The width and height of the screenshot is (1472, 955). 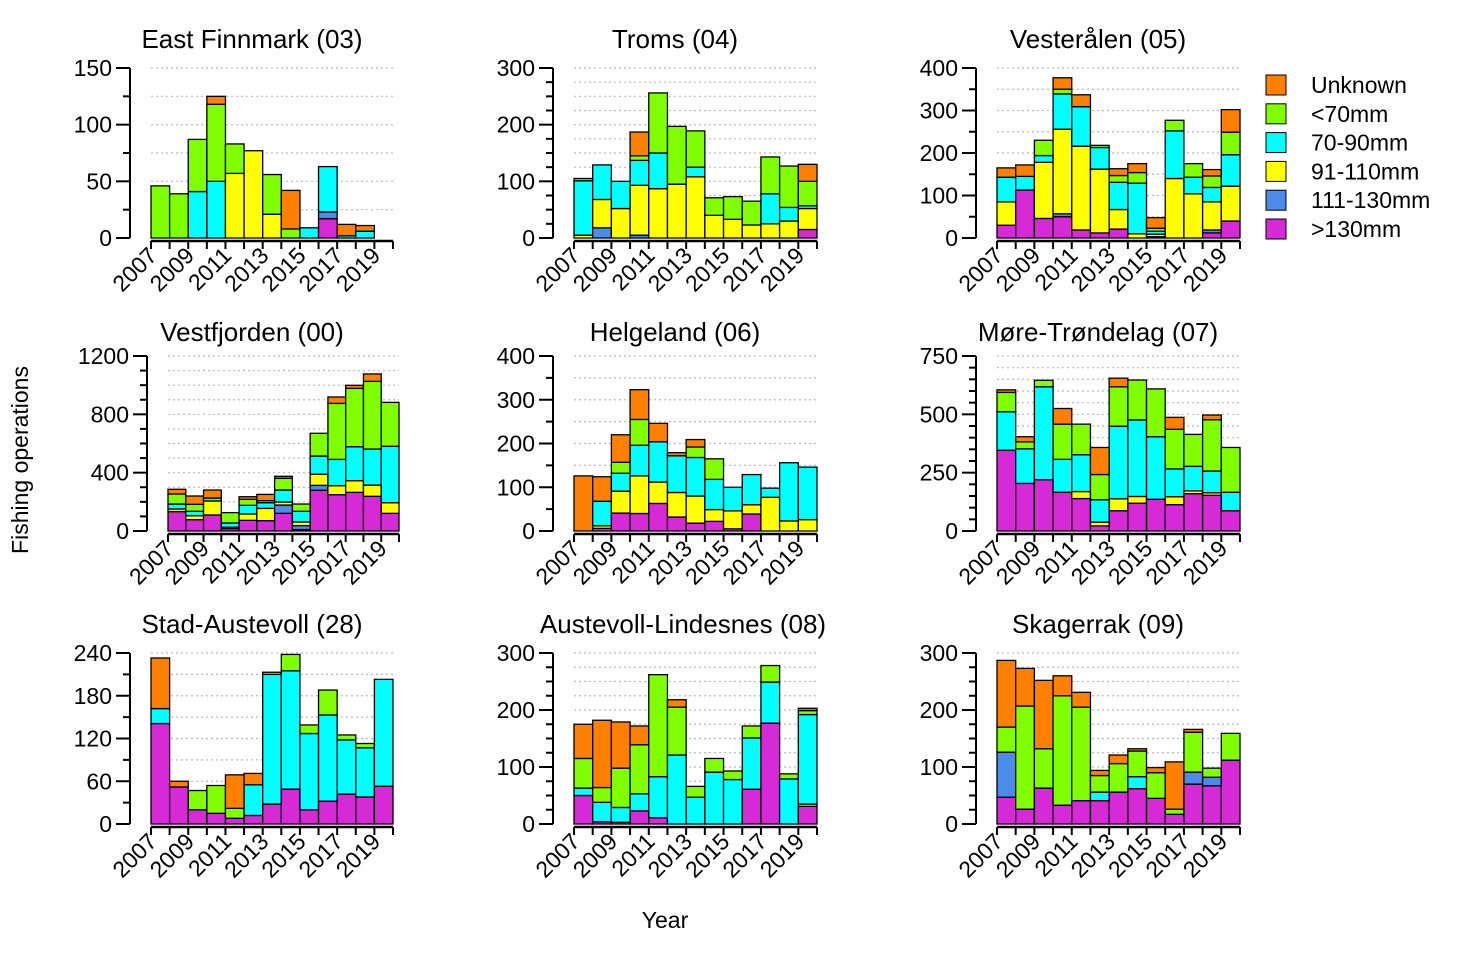 I want to click on y-tick-label: 800, so click(x=110, y=414).